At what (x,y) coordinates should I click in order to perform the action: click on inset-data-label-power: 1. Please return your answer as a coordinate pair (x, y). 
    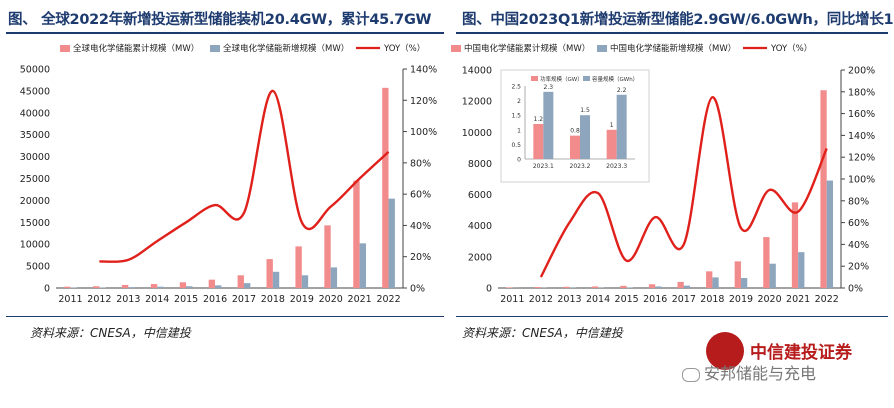
    Looking at the image, I should click on (612, 125).